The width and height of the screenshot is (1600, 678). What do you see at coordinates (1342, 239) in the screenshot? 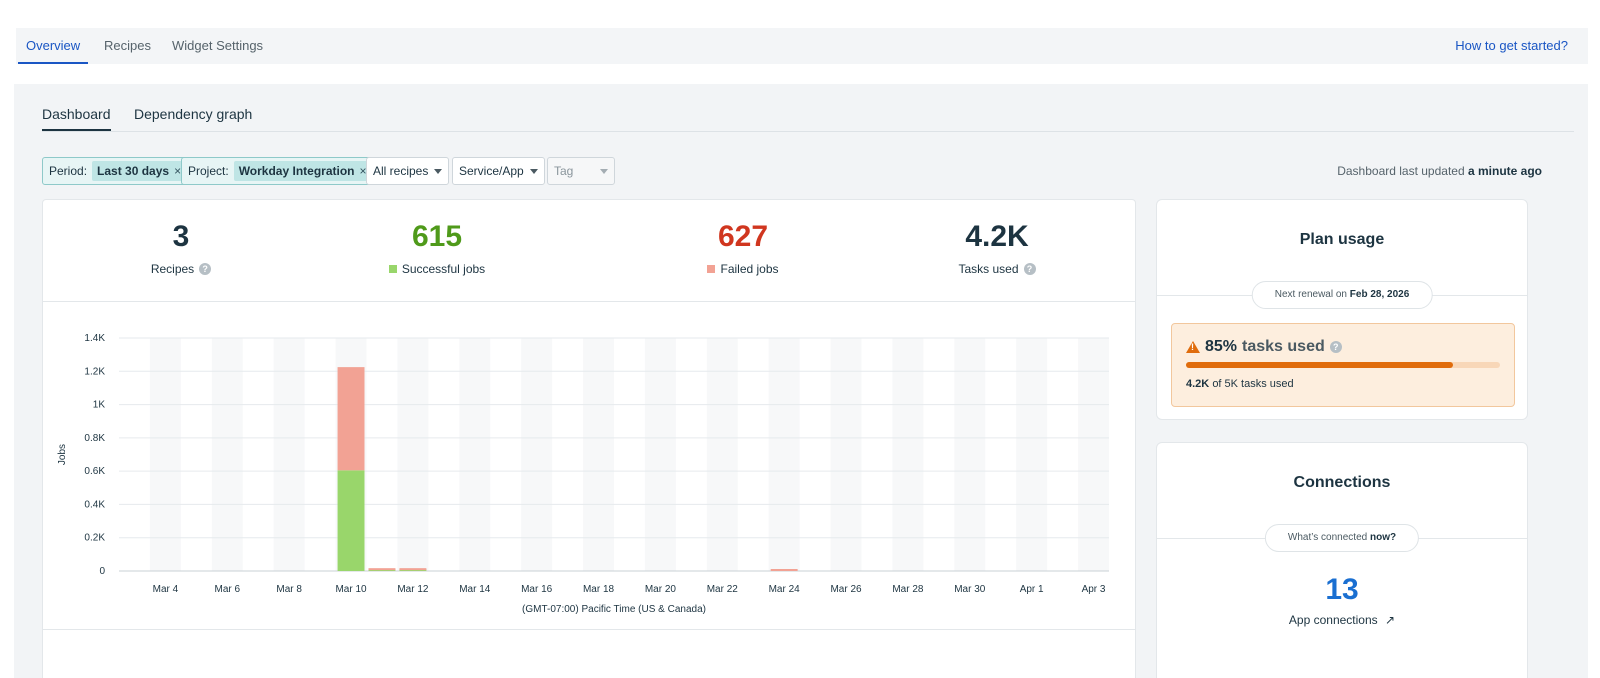
I see `plan-usage-title: Plan usage` at bounding box center [1342, 239].